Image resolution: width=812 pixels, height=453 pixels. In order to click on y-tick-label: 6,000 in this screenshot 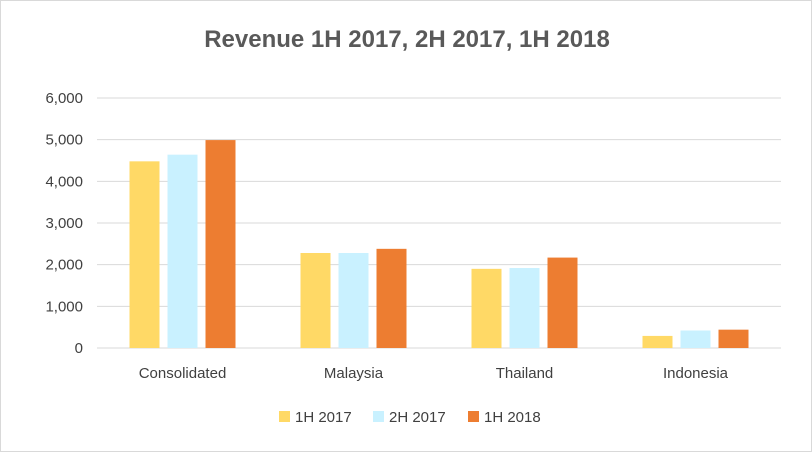, I will do `click(64, 98)`.